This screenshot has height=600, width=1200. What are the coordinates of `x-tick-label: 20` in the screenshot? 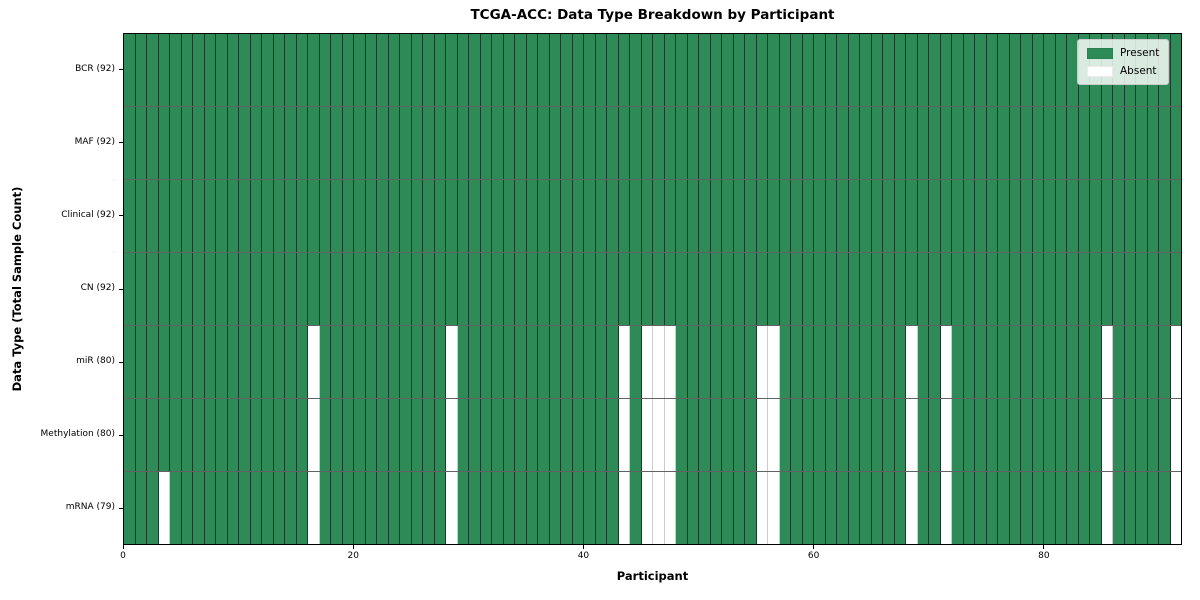 It's located at (353, 556).